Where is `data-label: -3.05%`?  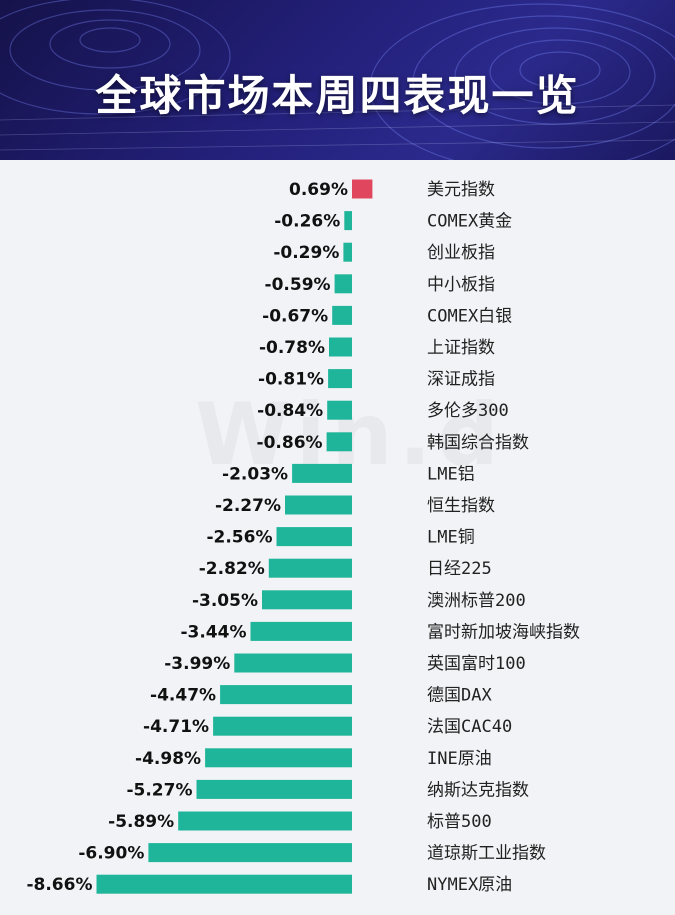
data-label: -3.05% is located at coordinates (225, 601).